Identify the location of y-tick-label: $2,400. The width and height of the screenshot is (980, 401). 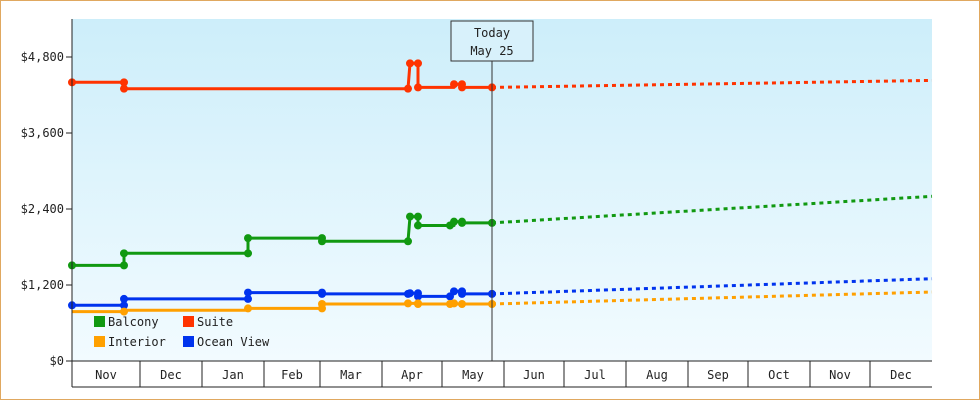
(42, 209).